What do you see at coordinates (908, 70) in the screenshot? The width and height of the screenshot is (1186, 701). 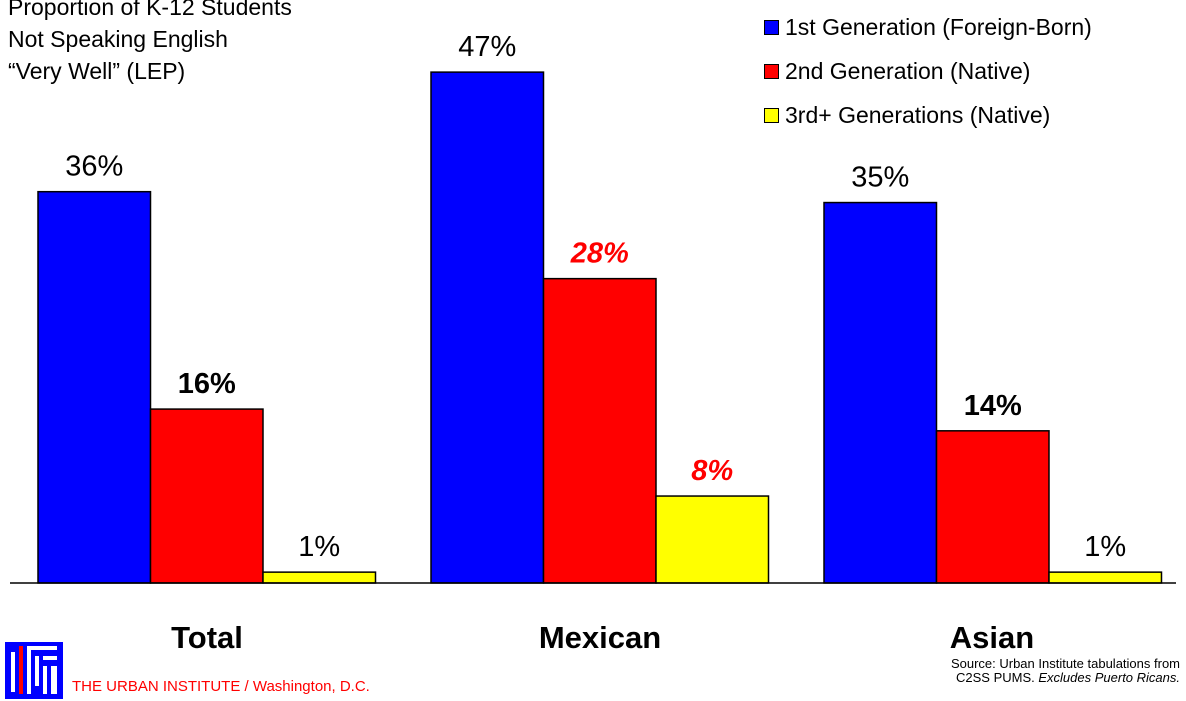 I see `legend-label-gen2: 2nd Generation (Native)` at bounding box center [908, 70].